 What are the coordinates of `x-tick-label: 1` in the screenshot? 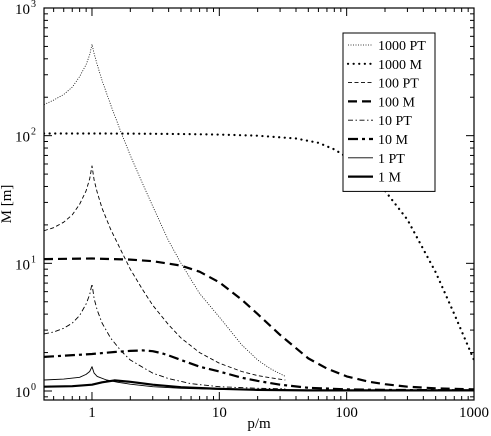 It's located at (92, 413).